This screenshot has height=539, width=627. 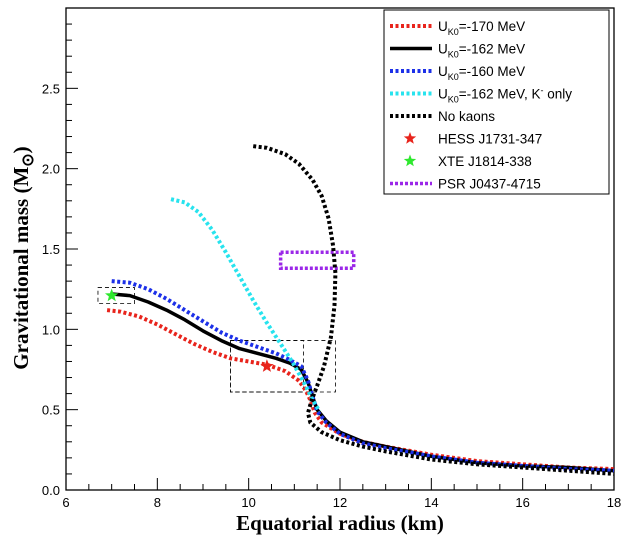 I want to click on legend-label: UK0=-162 MeV, so click(x=481, y=51).